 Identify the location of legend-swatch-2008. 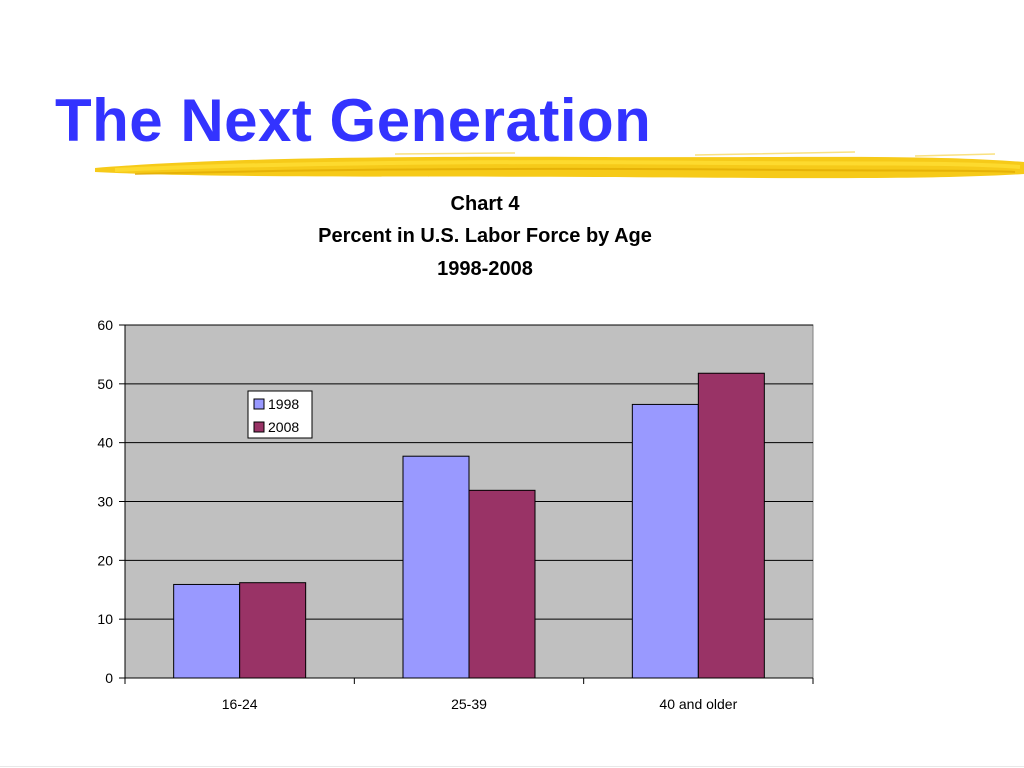
(259, 427).